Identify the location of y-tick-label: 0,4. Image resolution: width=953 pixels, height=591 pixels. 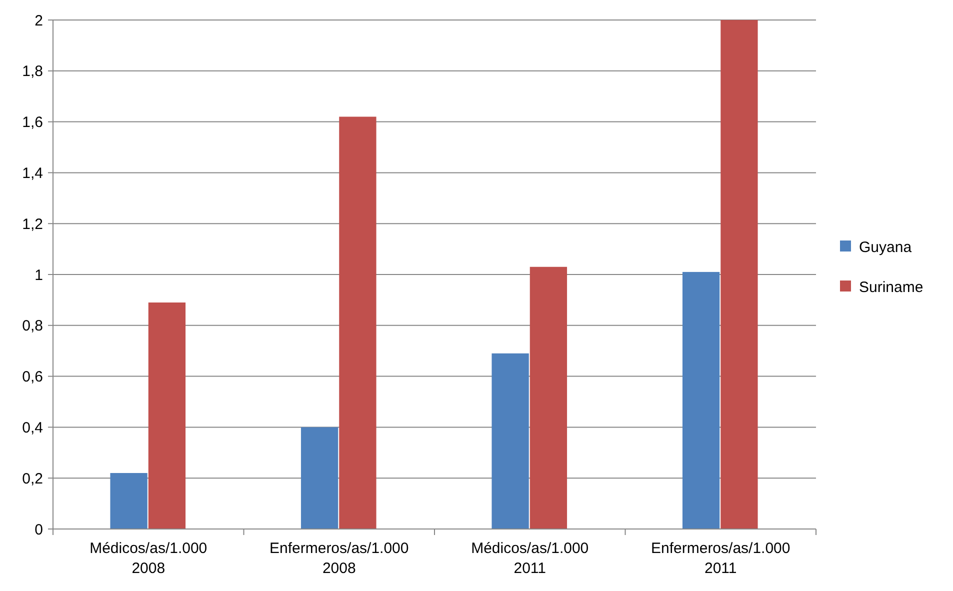
(32, 427).